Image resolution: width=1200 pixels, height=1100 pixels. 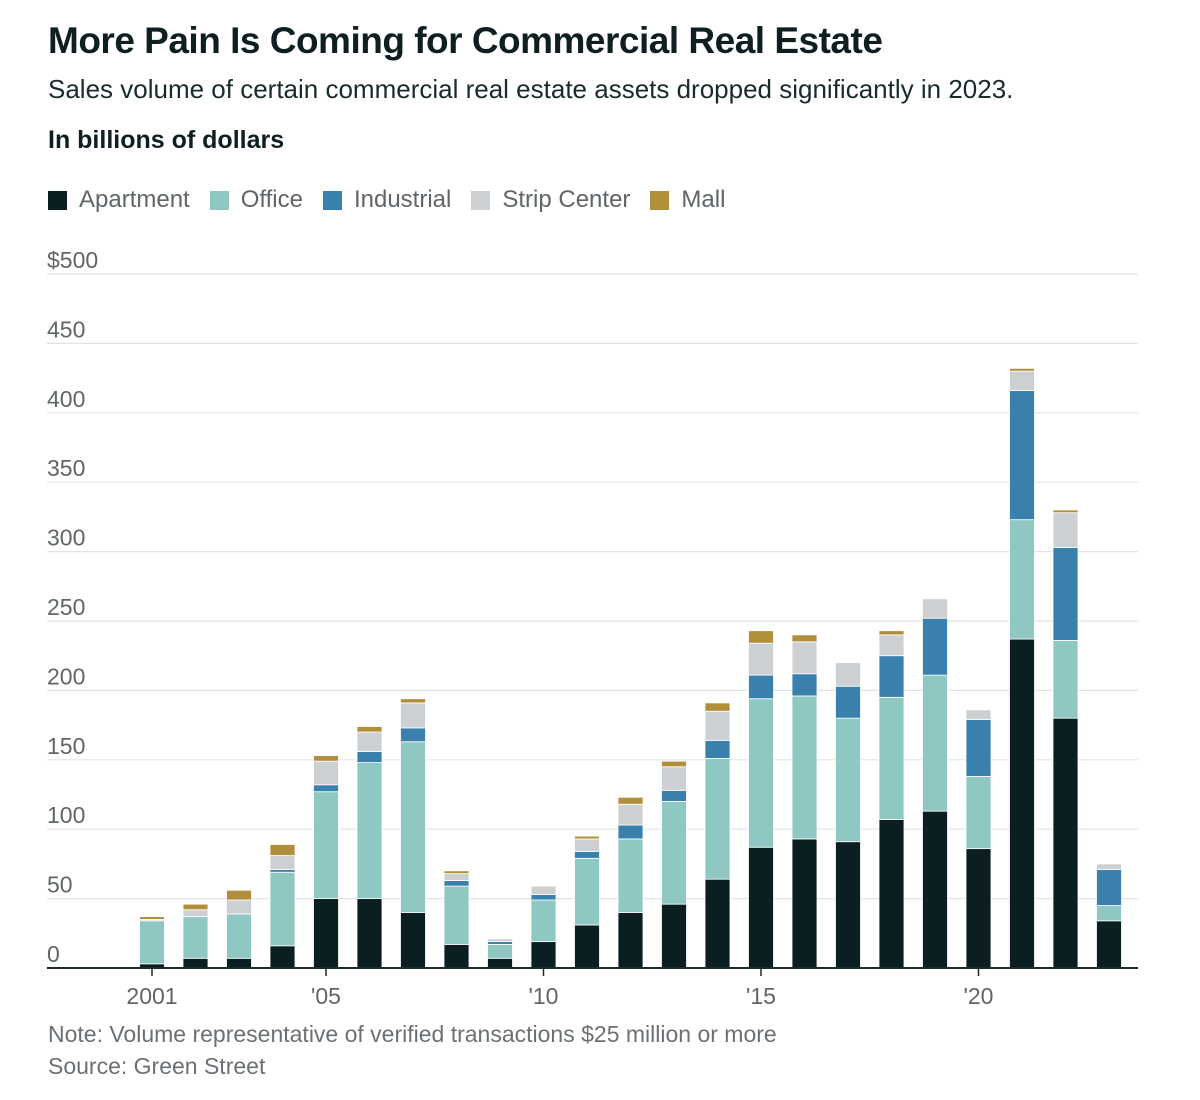 I want to click on bar-2013-apartment, so click(x=674, y=936).